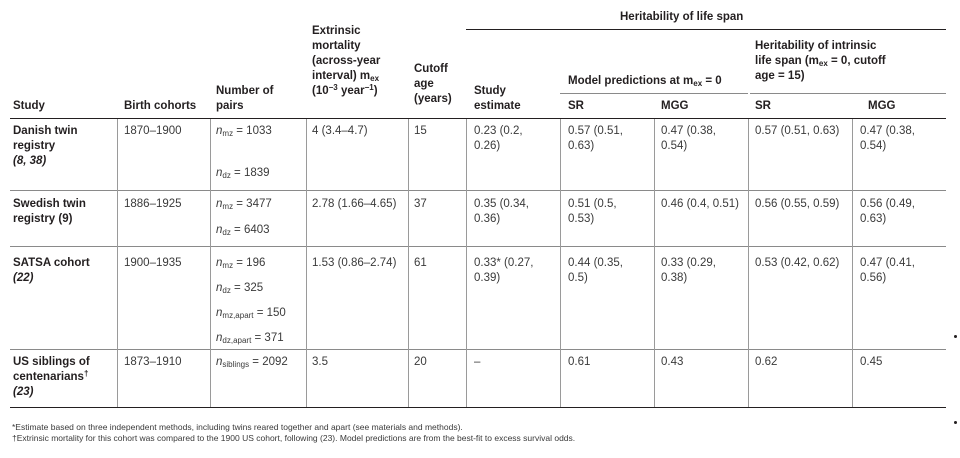 This screenshot has height=458, width=960. I want to click on row-cutoff-age: 20, so click(420, 362).